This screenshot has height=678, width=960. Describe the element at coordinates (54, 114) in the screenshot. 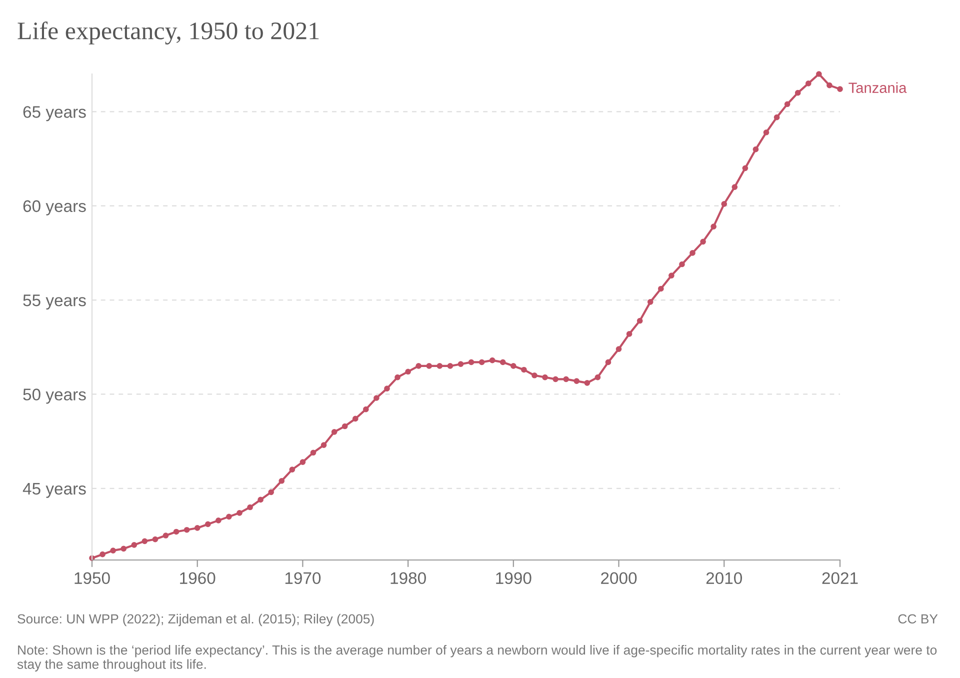

I see `y-tick-label: 65 years` at that location.